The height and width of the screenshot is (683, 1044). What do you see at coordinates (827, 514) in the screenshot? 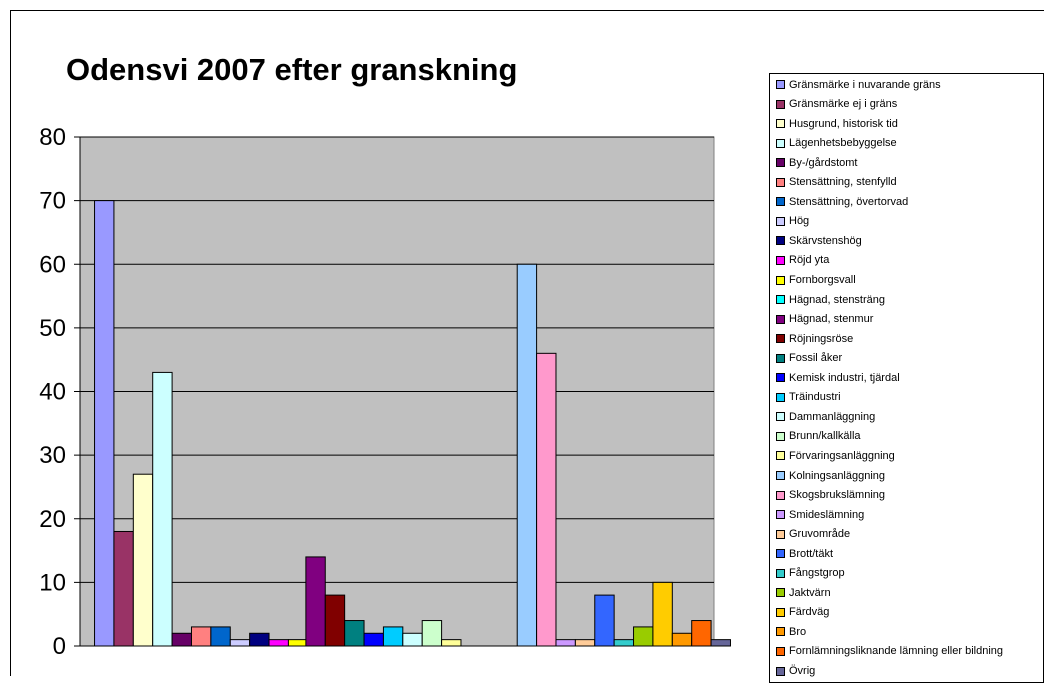
I see `legend-label: Smideslämning` at bounding box center [827, 514].